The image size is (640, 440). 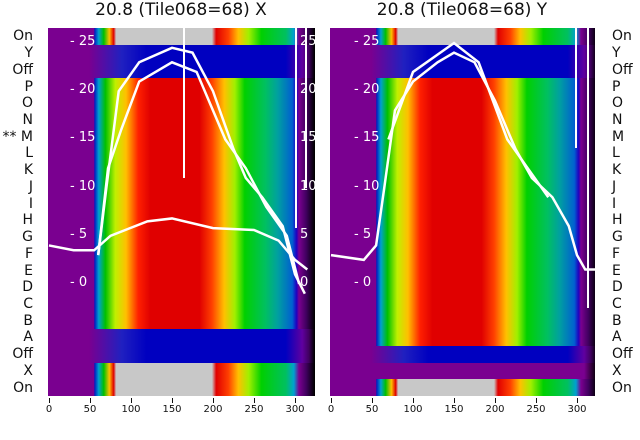 What do you see at coordinates (462, 10) in the screenshot?
I see `right-chart-title: 20.8 (Tile068=68) Y` at bounding box center [462, 10].